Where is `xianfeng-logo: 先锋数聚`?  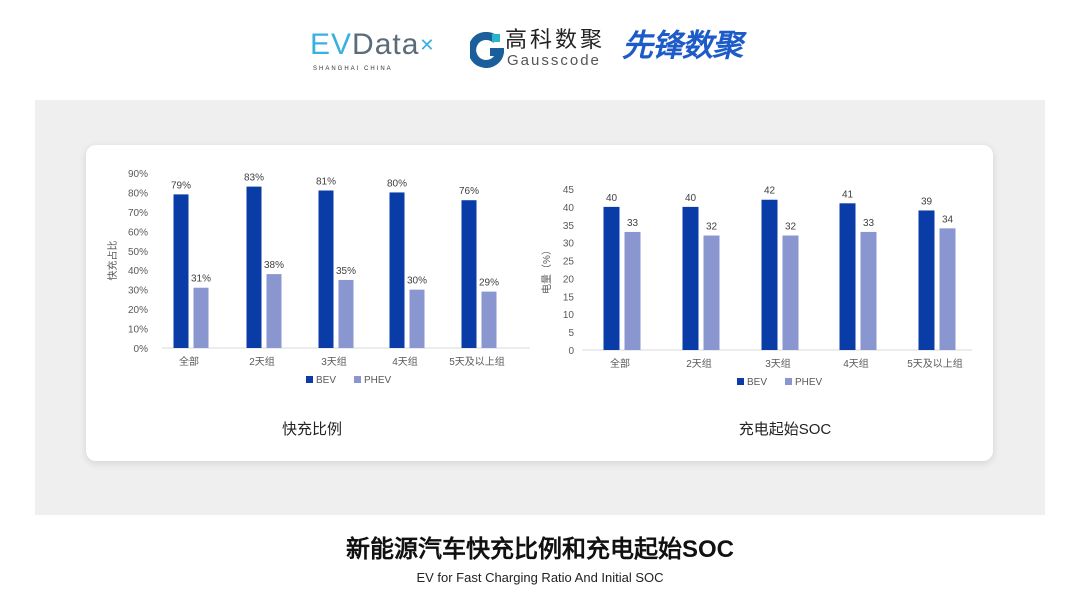 xianfeng-logo: 先锋数聚 is located at coordinates (682, 45).